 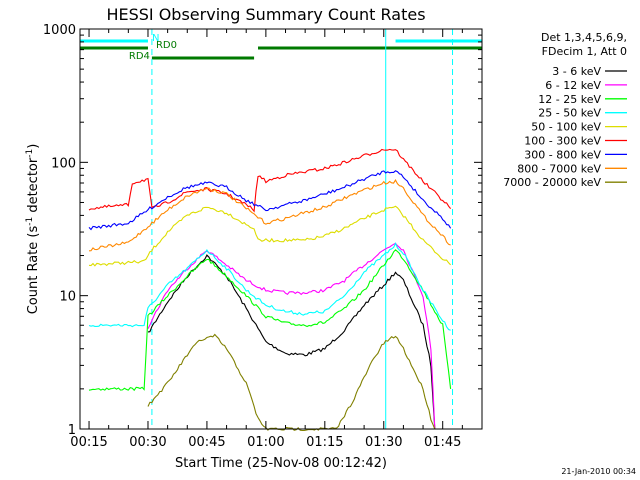 I want to click on legend-label: 100 - 300 keV, so click(x=562, y=141).